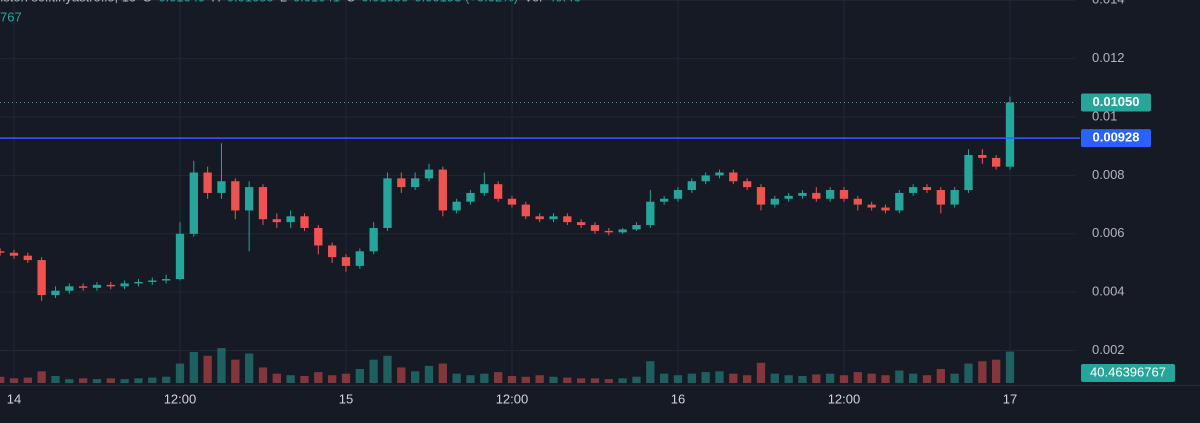  What do you see at coordinates (181, 2) in the screenshot?
I see `header-item: 0.01049` at bounding box center [181, 2].